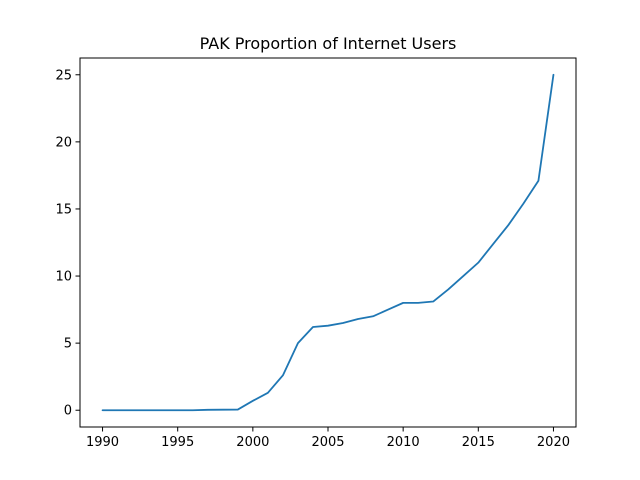 This screenshot has height=480, width=640. What do you see at coordinates (403, 442) in the screenshot?
I see `x-tick-label: 2010` at bounding box center [403, 442].